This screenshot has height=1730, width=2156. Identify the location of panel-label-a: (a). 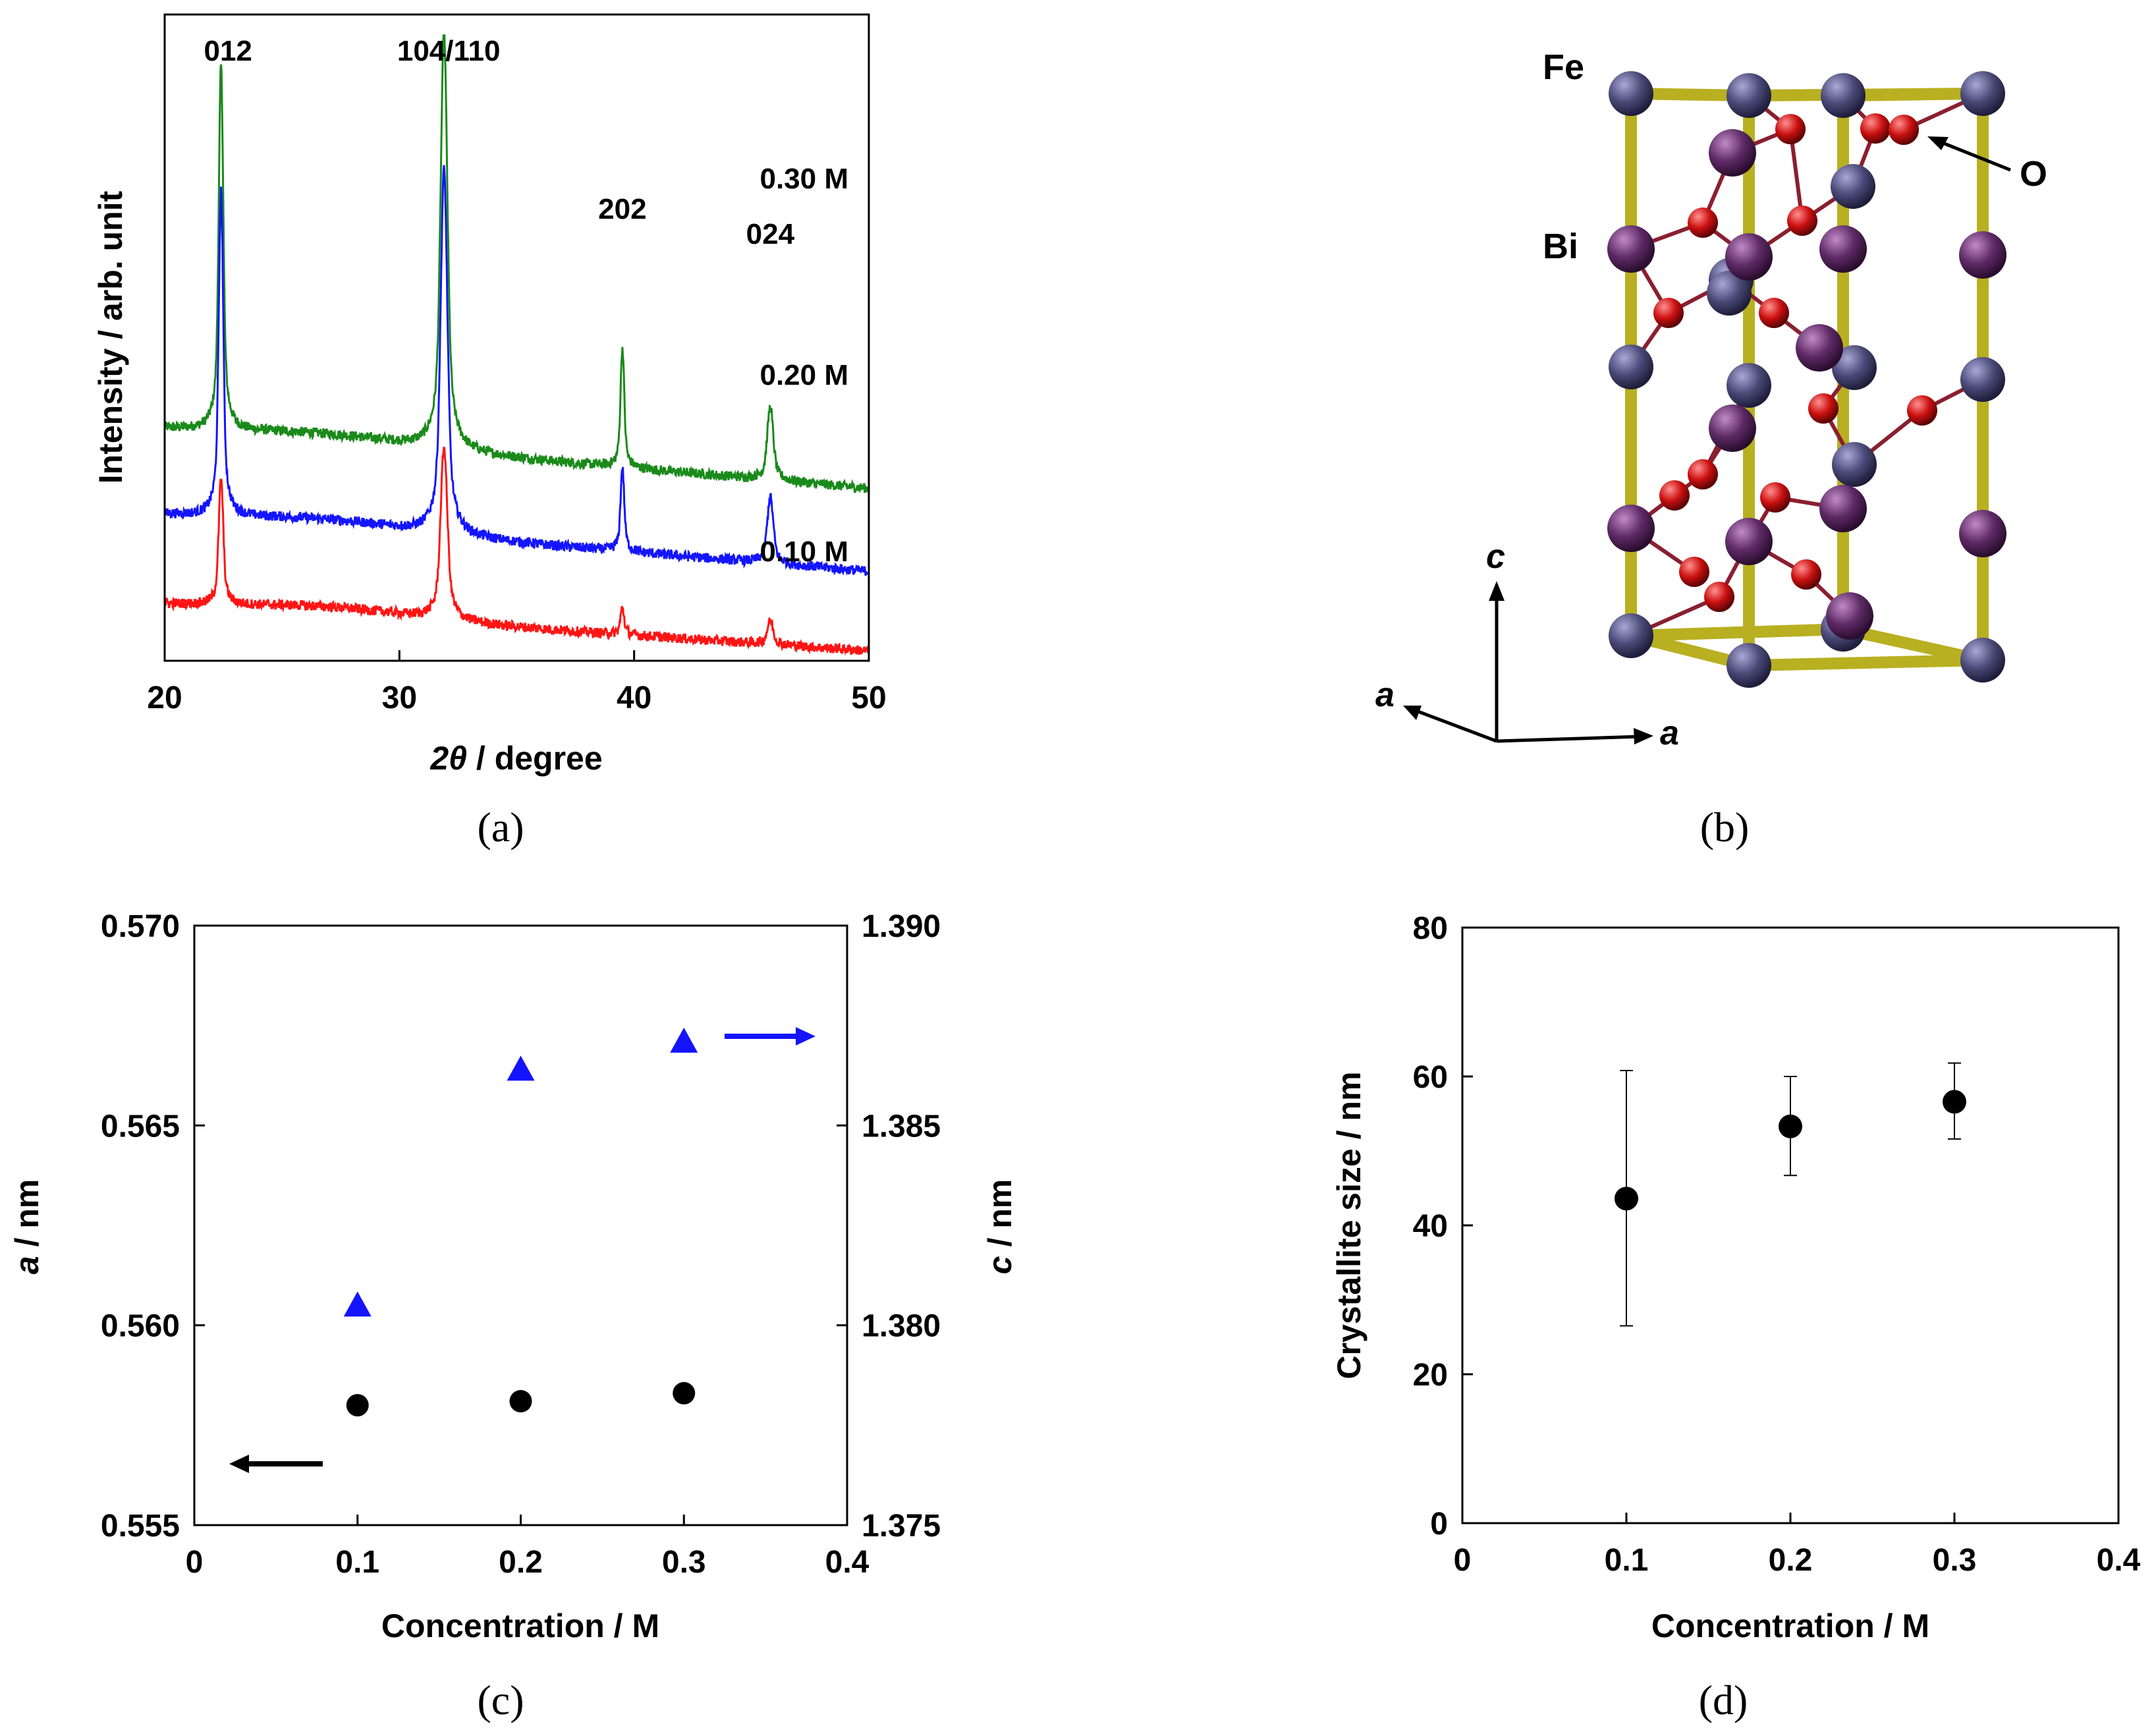
(500, 827).